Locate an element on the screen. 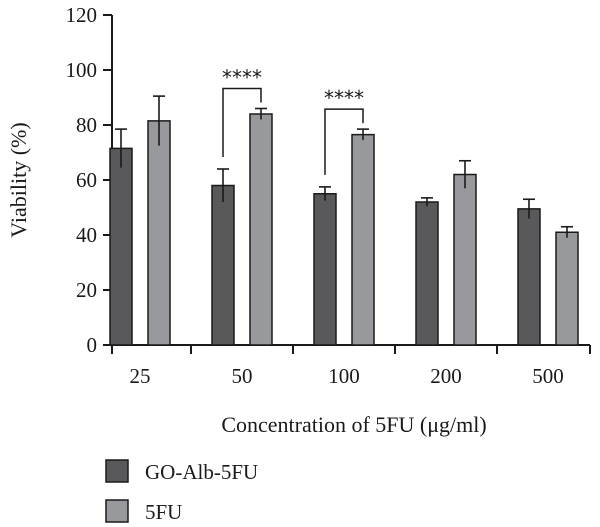 The width and height of the screenshot is (600, 527). x-axis-title: Concentration of 5FU (μg/ml) is located at coordinates (353, 424).